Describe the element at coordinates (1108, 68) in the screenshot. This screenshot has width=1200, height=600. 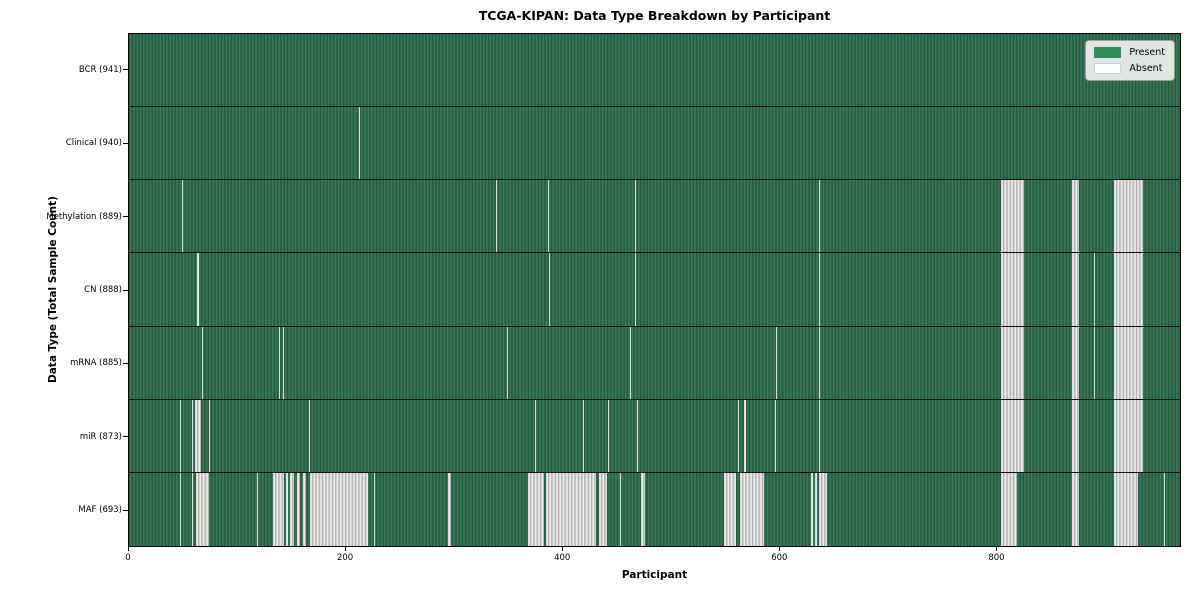
I see `legend-swatch-absent` at that location.